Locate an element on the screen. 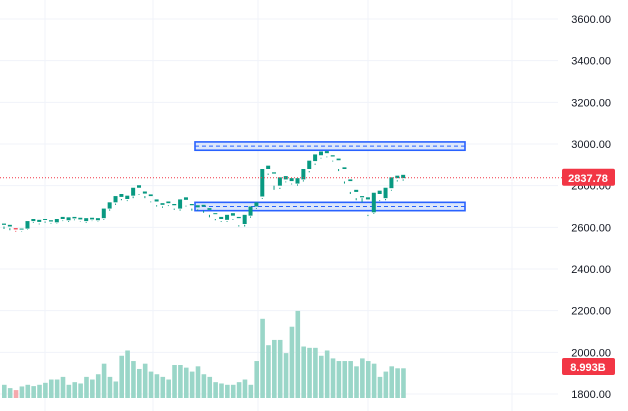 This screenshot has height=411, width=628. last-price-label: 2837.78 is located at coordinates (588, 179).